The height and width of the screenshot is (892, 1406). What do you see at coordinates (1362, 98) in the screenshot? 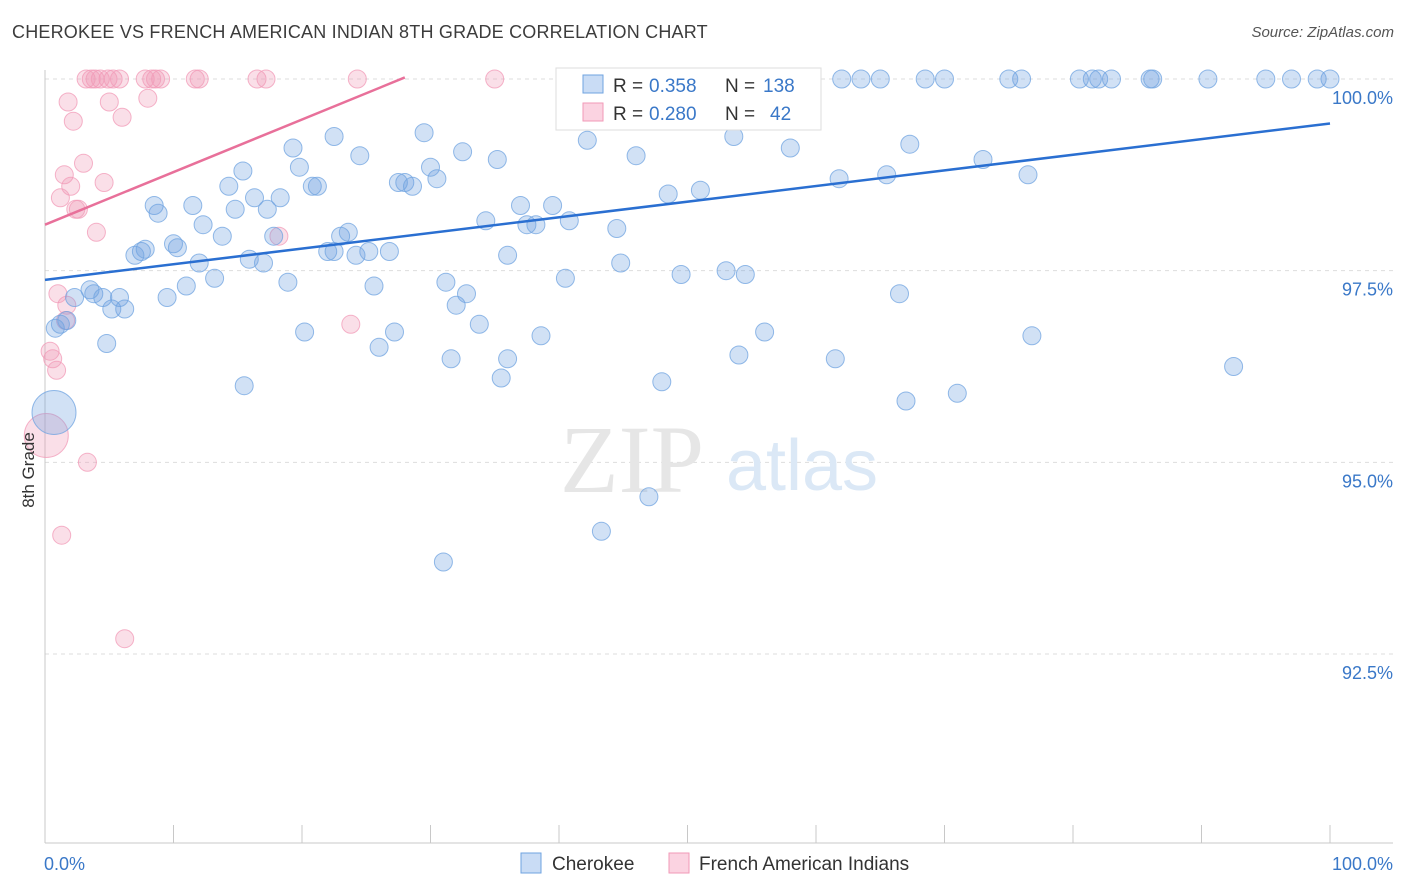
I see `y-tick-label: 100.0%` at bounding box center [1362, 98].